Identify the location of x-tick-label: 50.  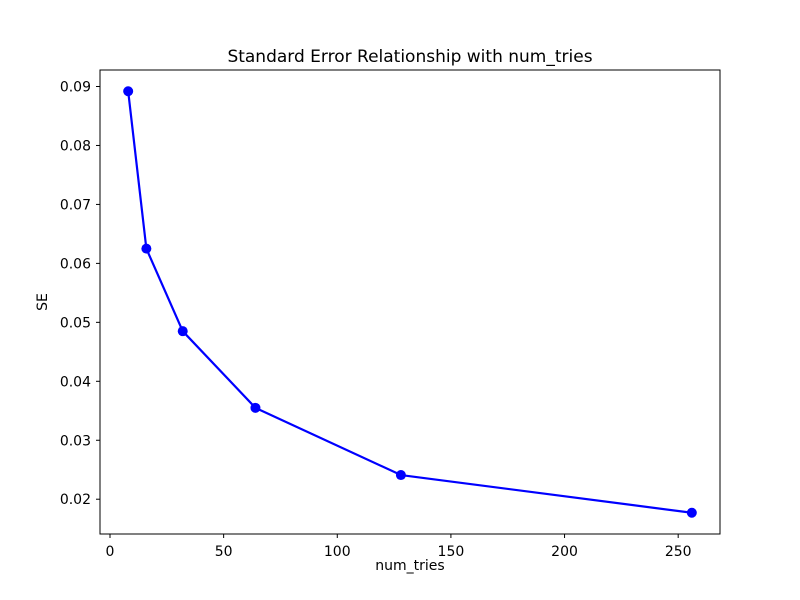
(224, 552).